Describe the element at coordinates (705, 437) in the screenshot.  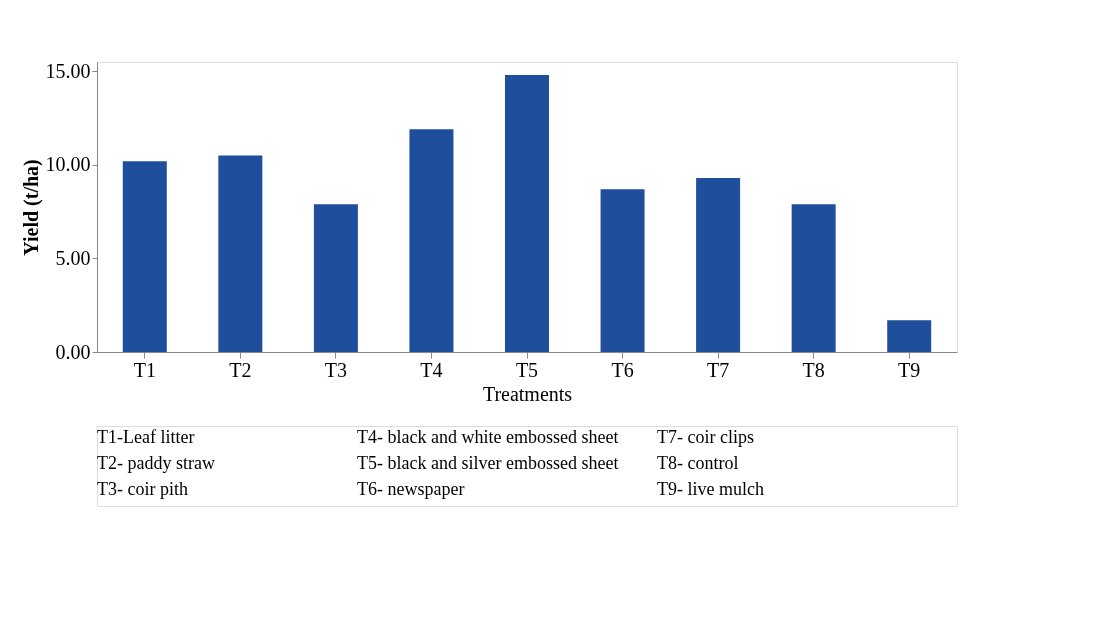
I see `text: T7- coir clips` at that location.